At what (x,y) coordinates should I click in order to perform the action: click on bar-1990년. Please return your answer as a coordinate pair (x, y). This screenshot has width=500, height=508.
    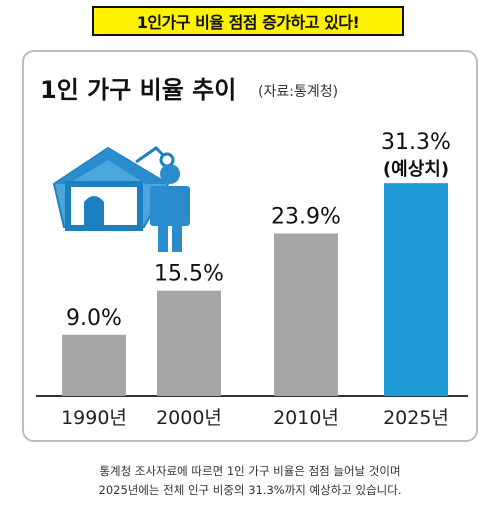
    Looking at the image, I should click on (94, 365).